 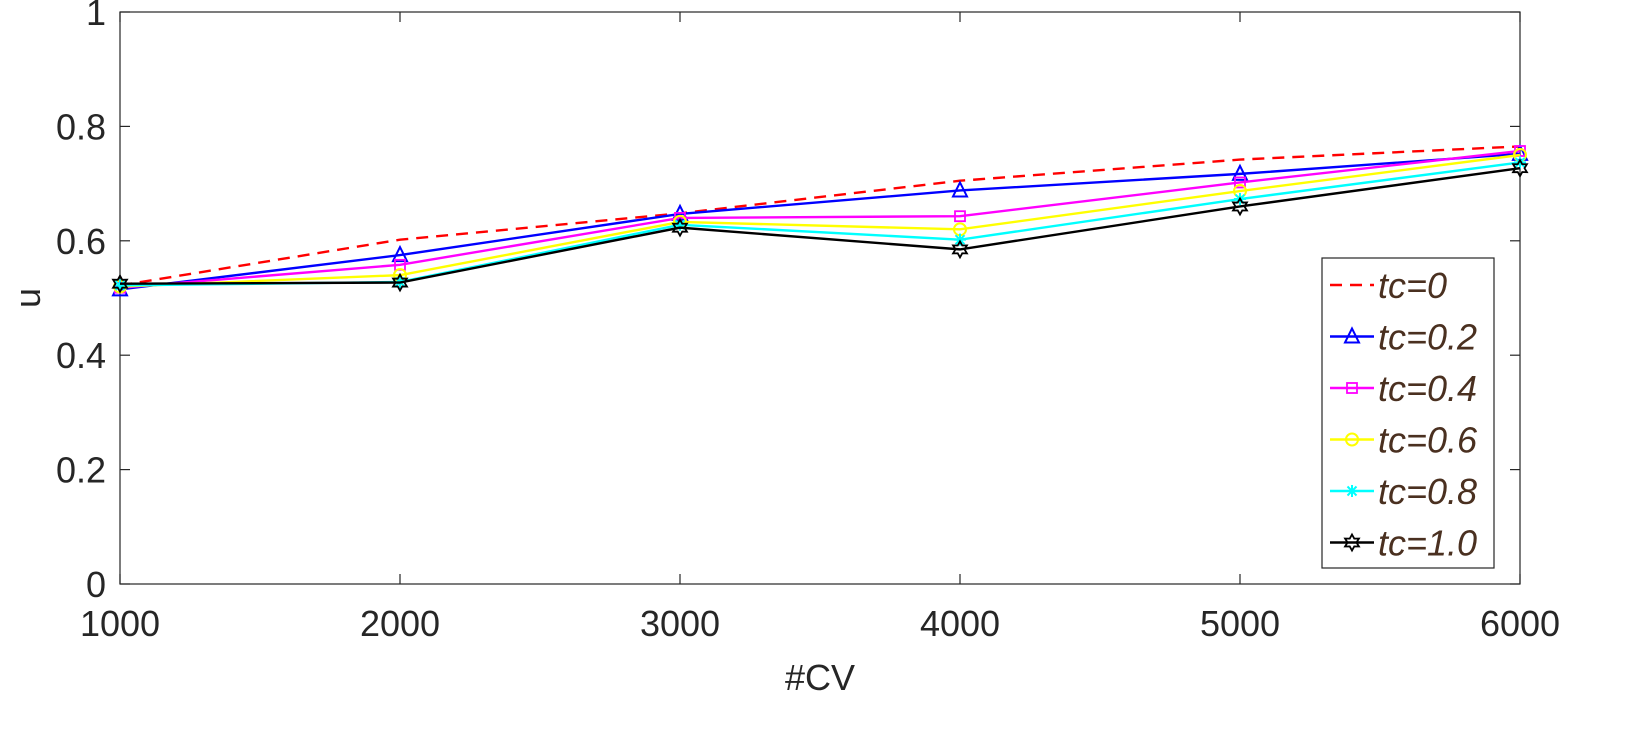 I want to click on legend-label: tc=0.2, so click(x=1427, y=337).